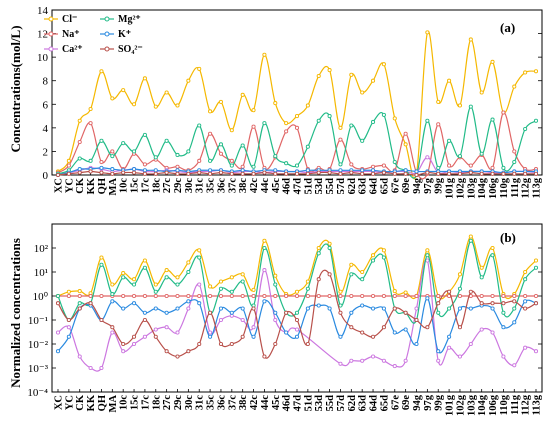 Image resolution: width=550 pixels, height=435 pixels. What do you see at coordinates (93, 34) in the screenshot?
I see `panel-a-legend: Cl⁻ Na⁺ Ca²⁺ Mg²⁺ K⁺ SO₄²⁻` at bounding box center [93, 34].